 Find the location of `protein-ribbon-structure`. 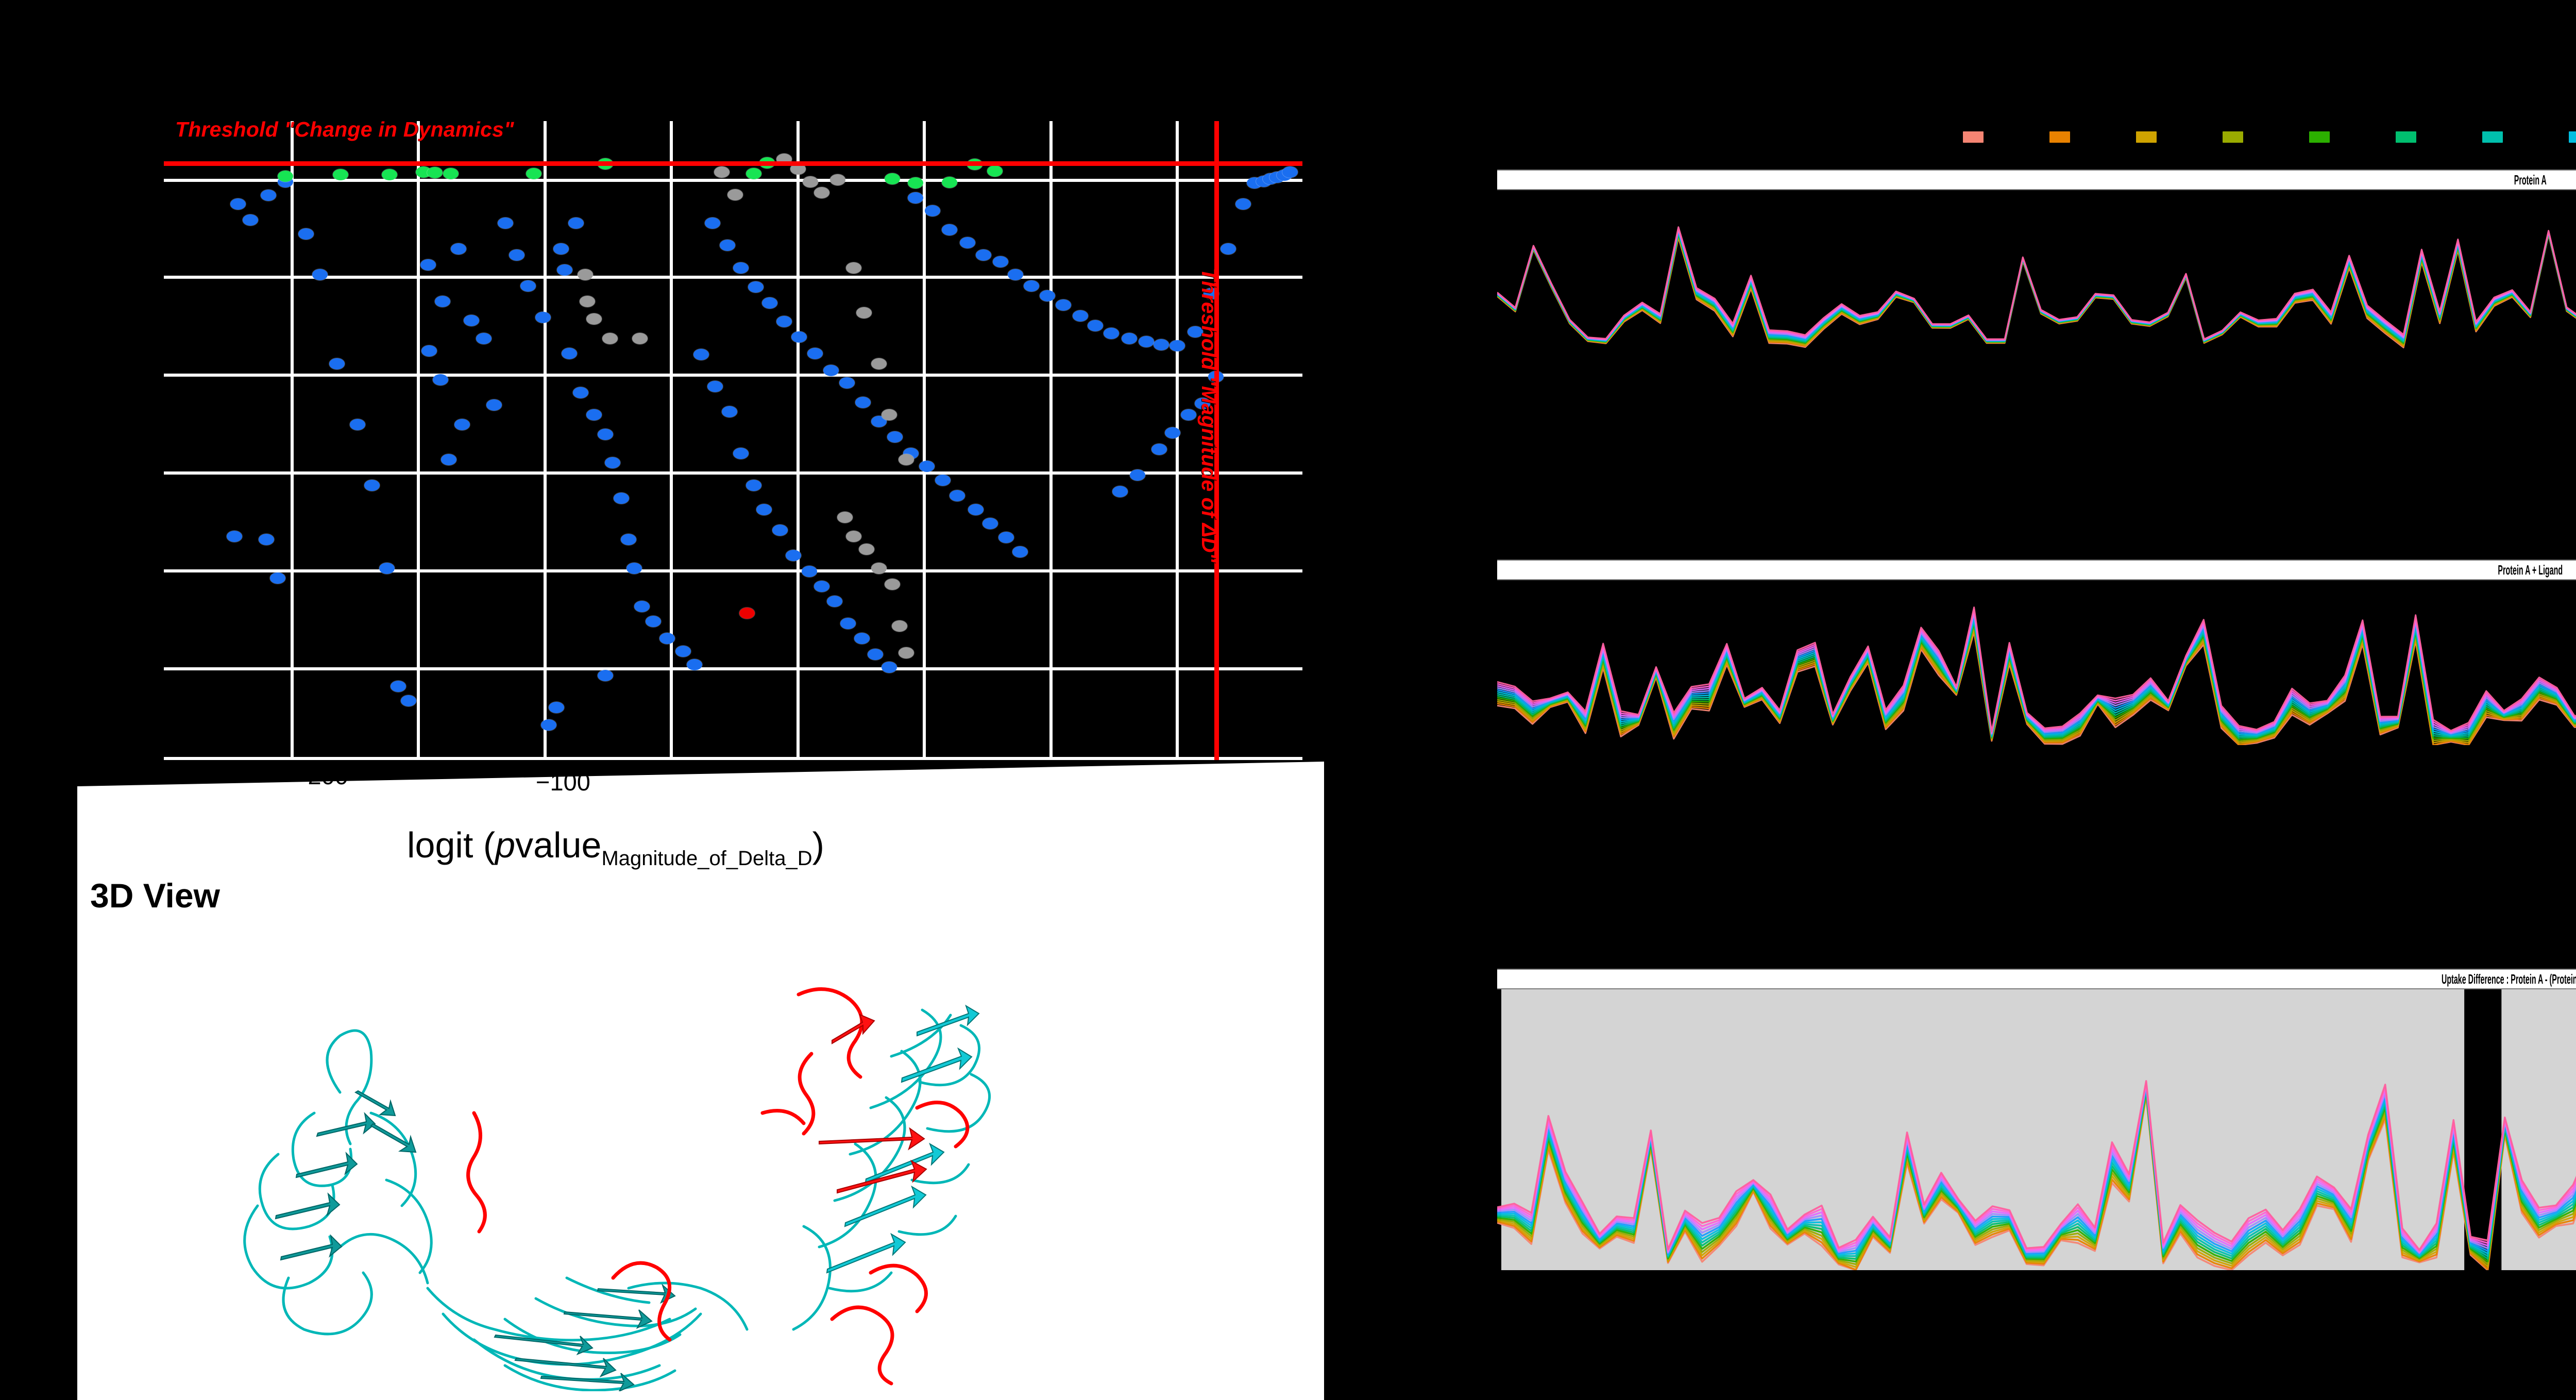

protein-ribbon-structure is located at coordinates (669, 1175).